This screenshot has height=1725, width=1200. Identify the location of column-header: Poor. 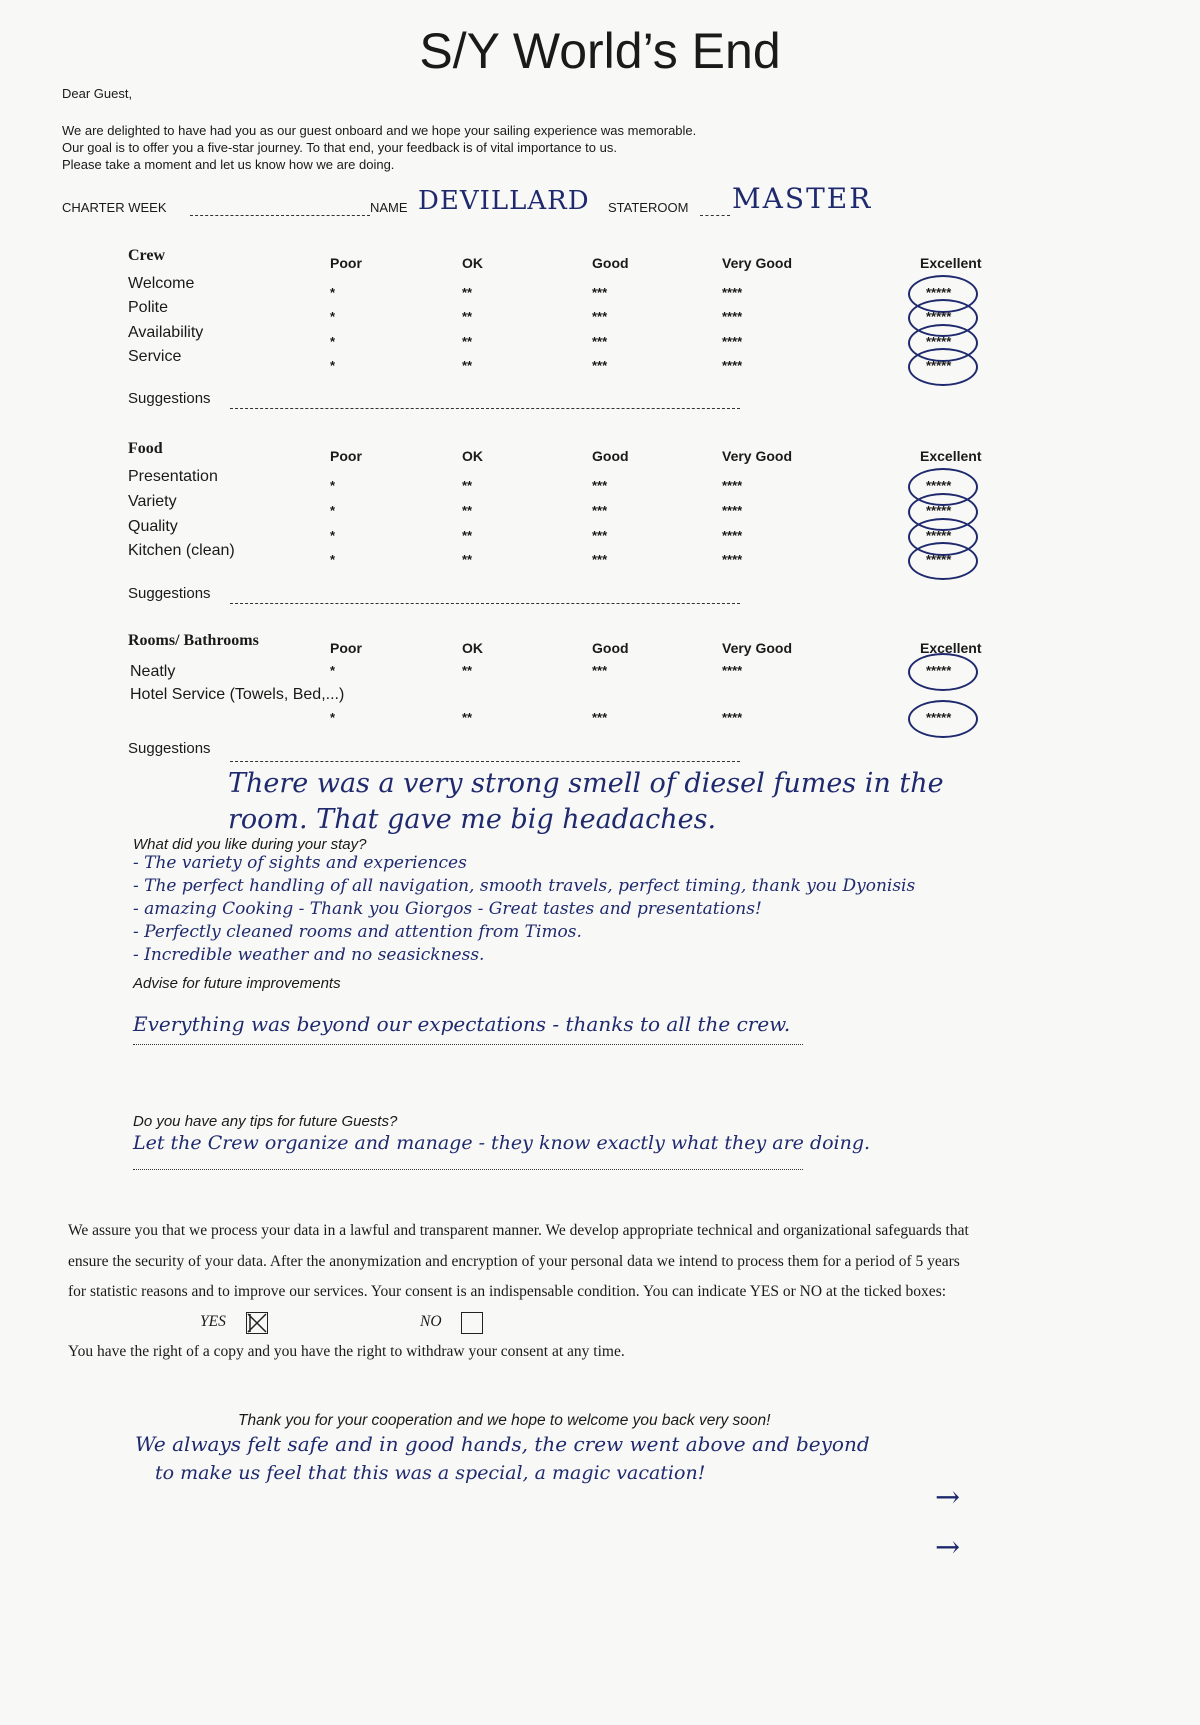
(346, 648).